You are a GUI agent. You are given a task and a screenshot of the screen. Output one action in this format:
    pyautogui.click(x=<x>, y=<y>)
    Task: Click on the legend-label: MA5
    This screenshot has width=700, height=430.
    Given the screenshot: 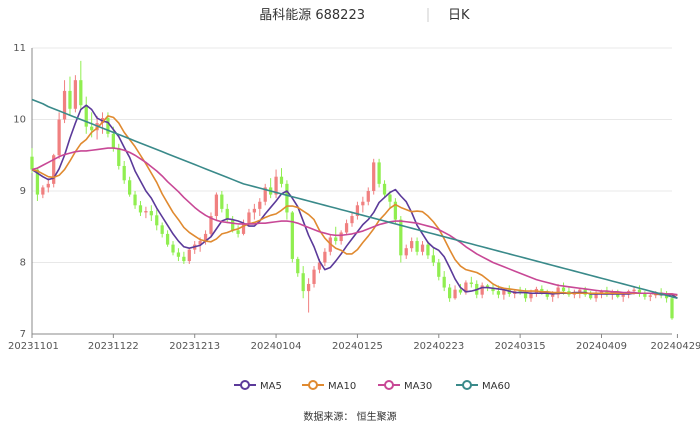 What is the action you would take?
    pyautogui.click(x=271, y=386)
    